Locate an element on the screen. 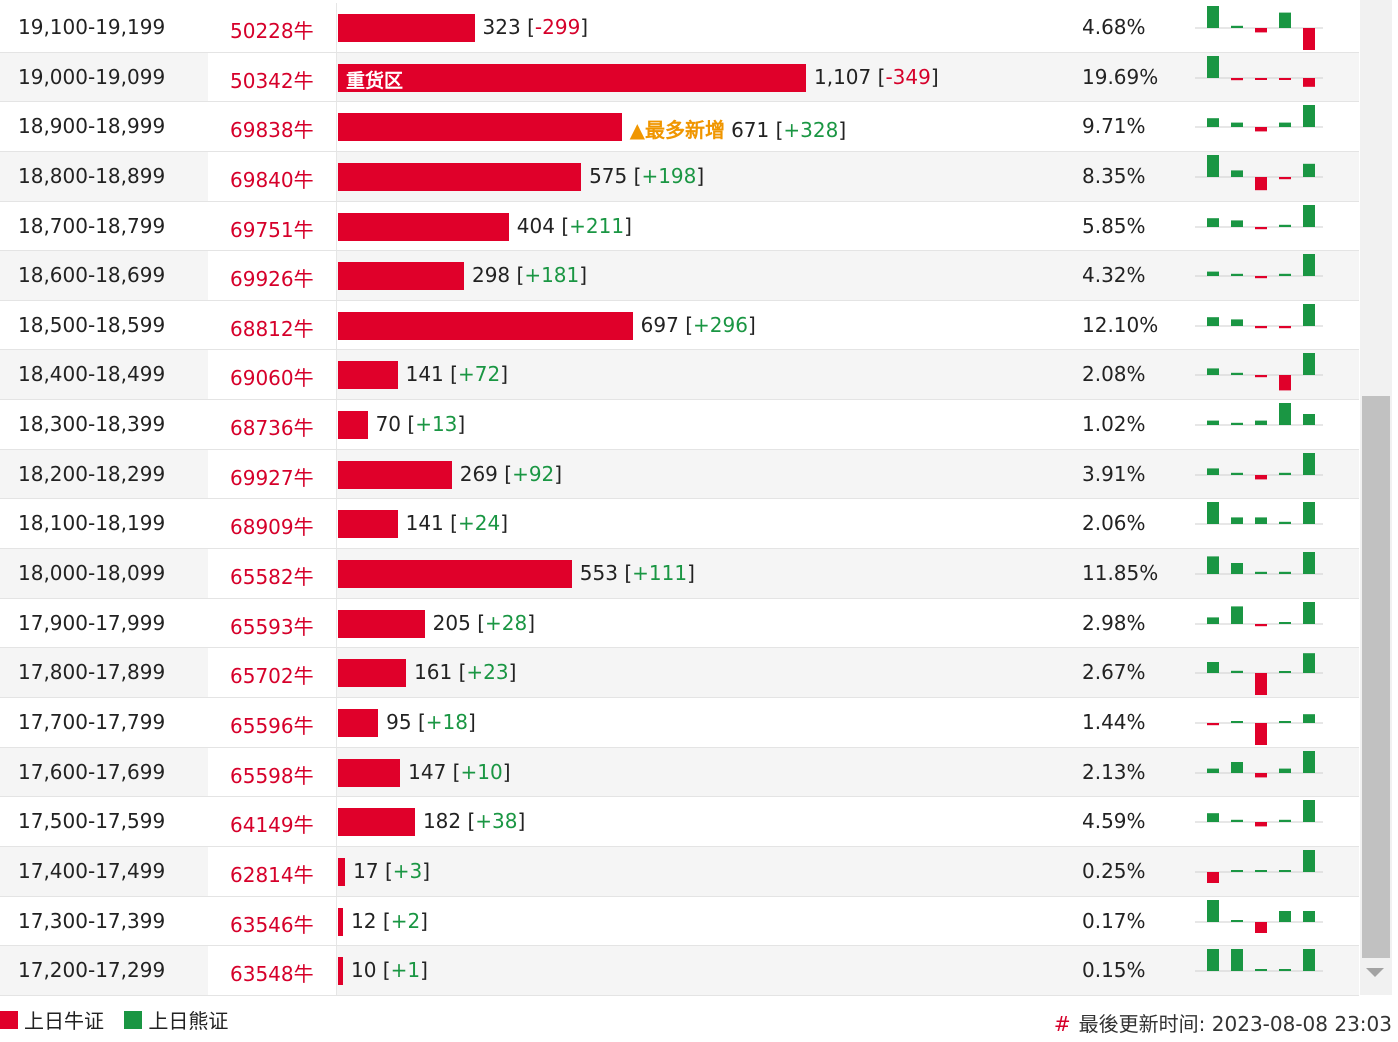  table-row: 18,600-18,699 69926牛 298 [+181] 4.32% is located at coordinates (679, 276).